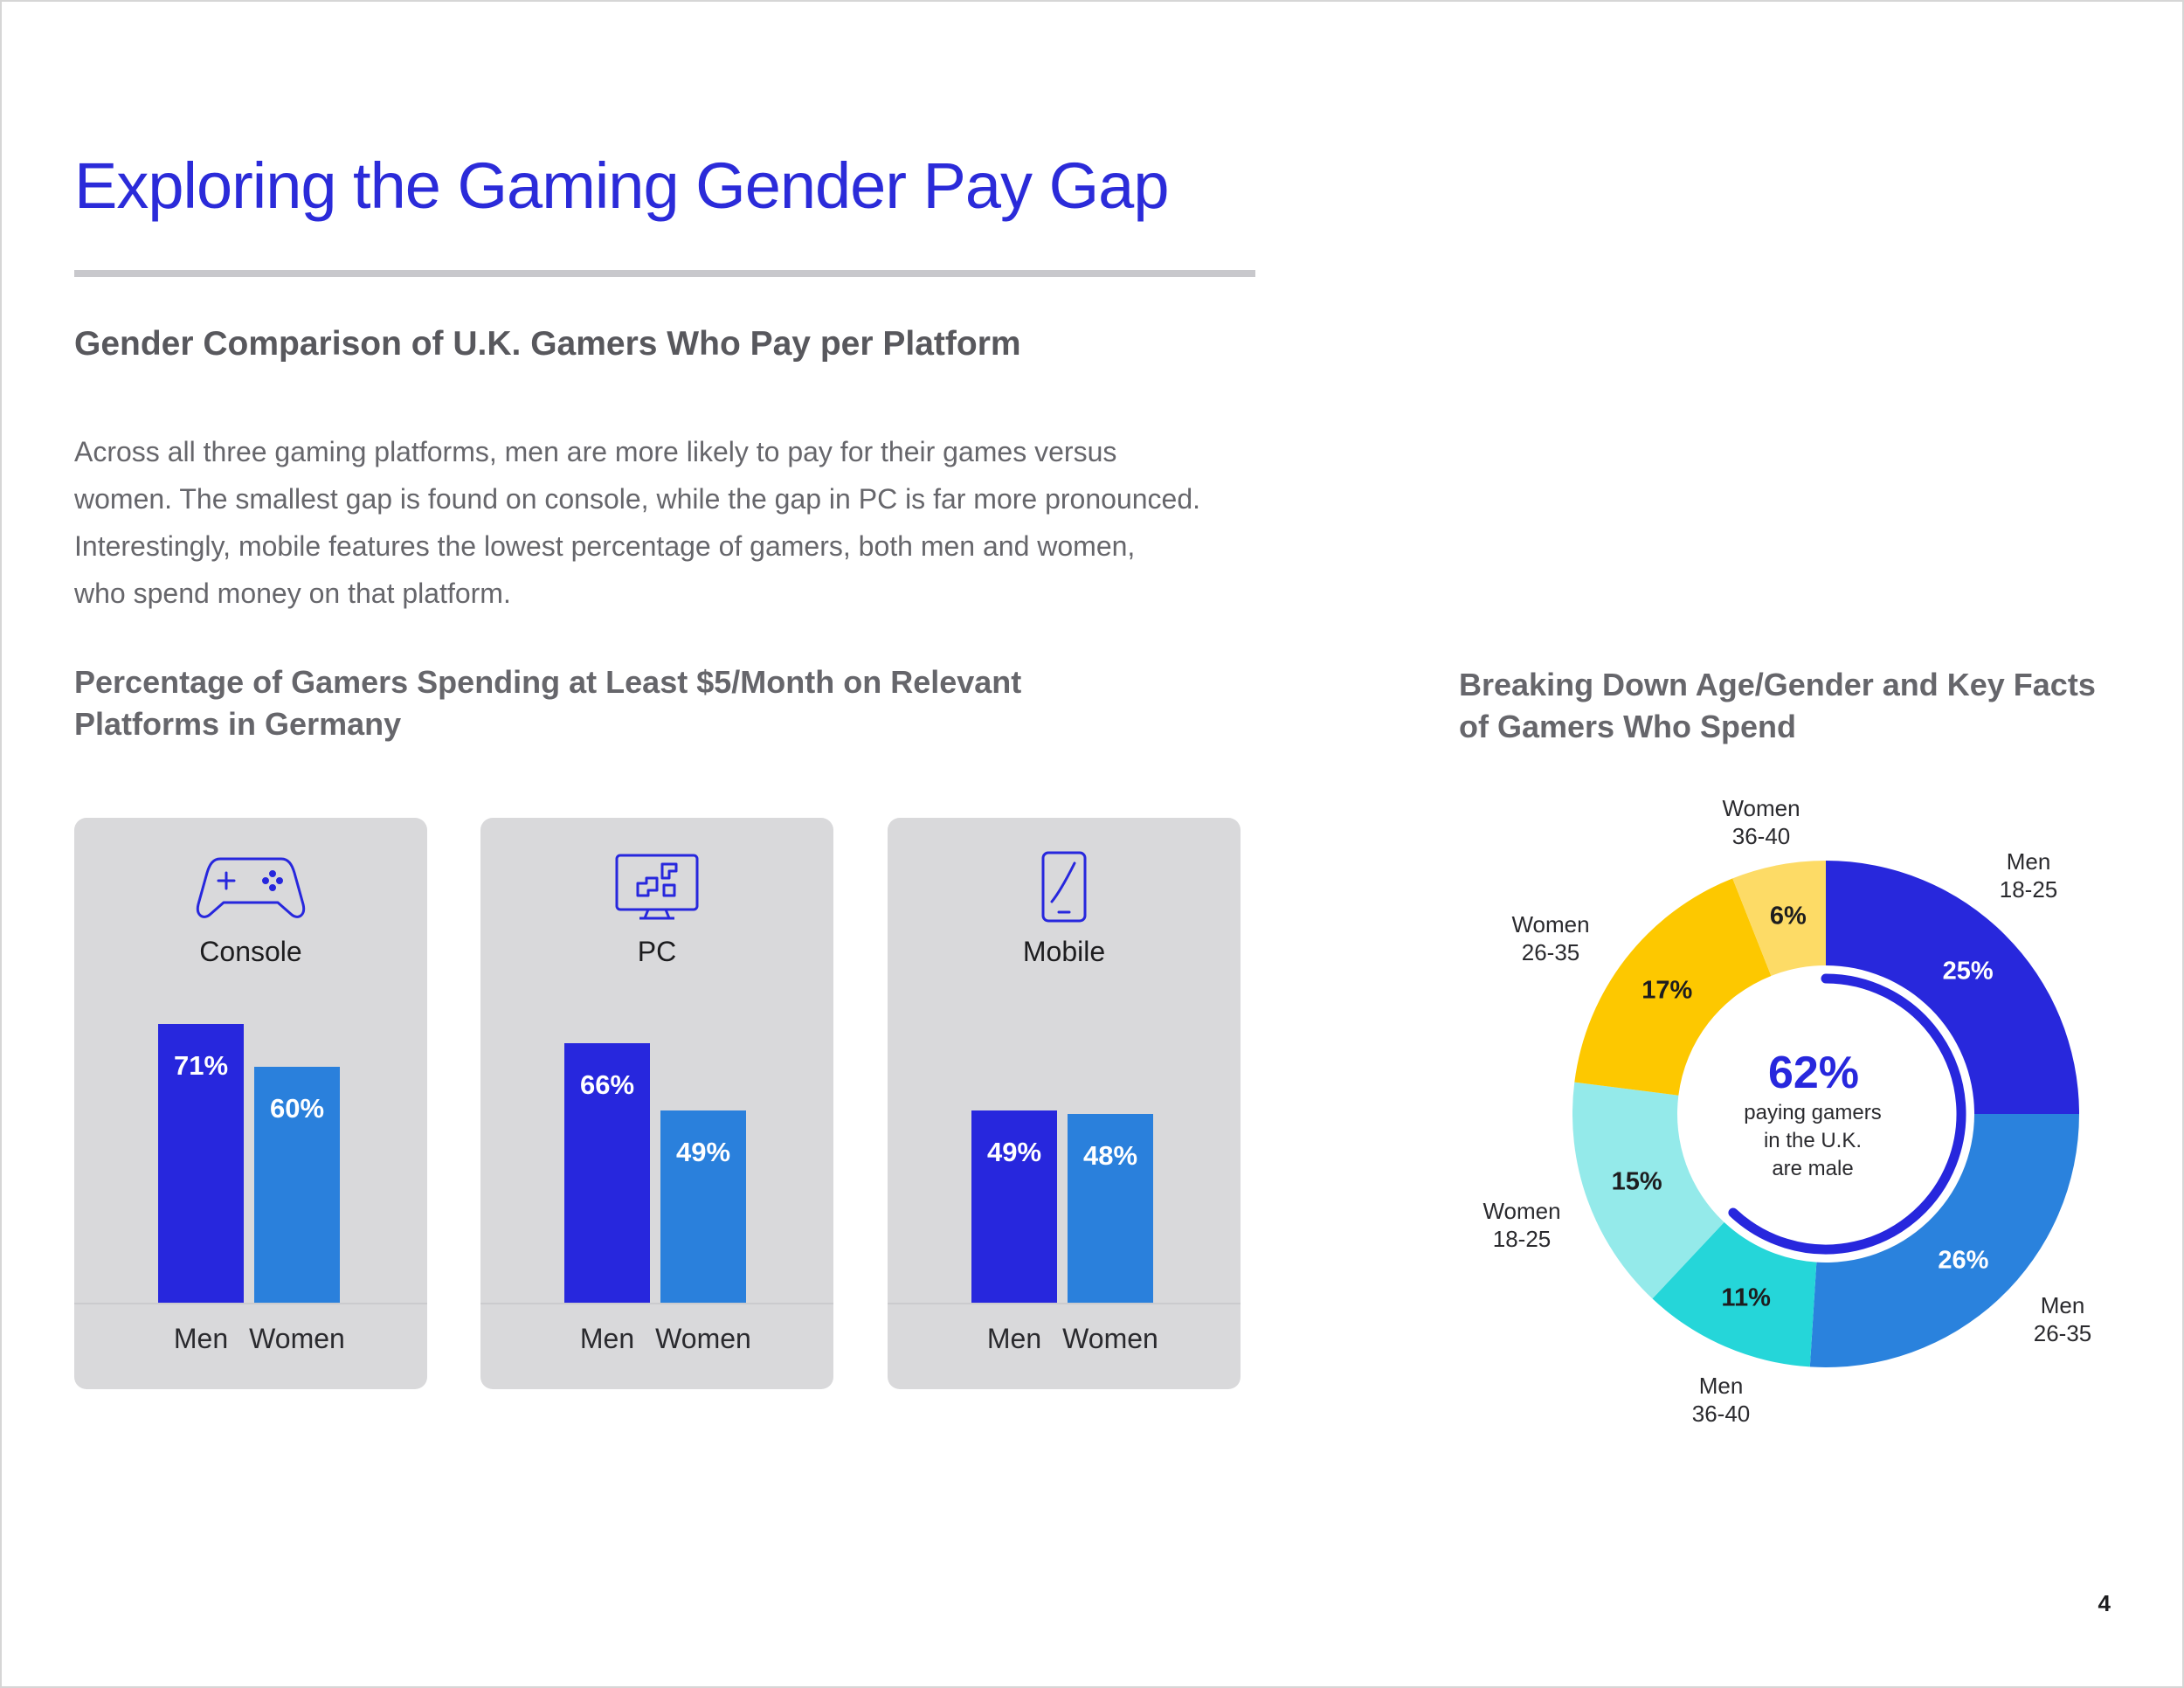 The image size is (2184, 1688). What do you see at coordinates (201, 1065) in the screenshot?
I see `bar-value-label: 71%` at bounding box center [201, 1065].